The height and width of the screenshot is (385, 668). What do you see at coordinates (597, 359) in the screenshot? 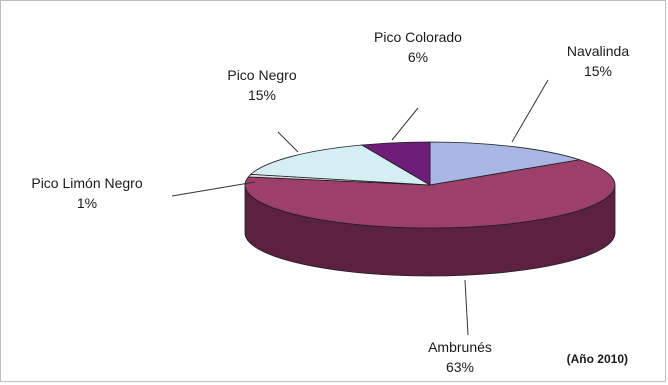
I see `year-annotation: (Año 2010)` at bounding box center [597, 359].